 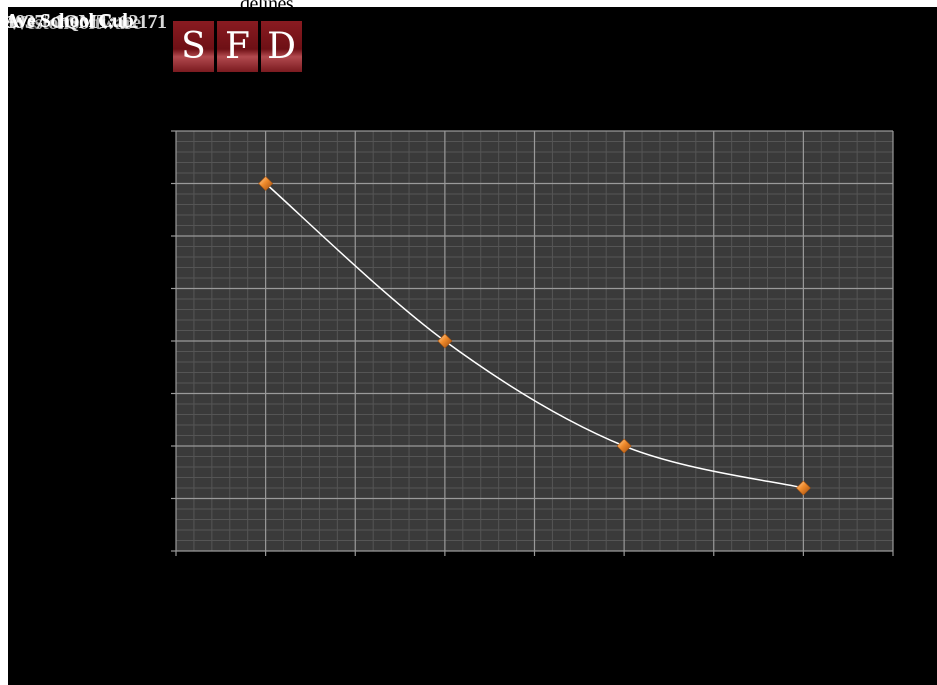 What do you see at coordinates (281, 46) in the screenshot?
I see `logo-letter-d: D` at bounding box center [281, 46].